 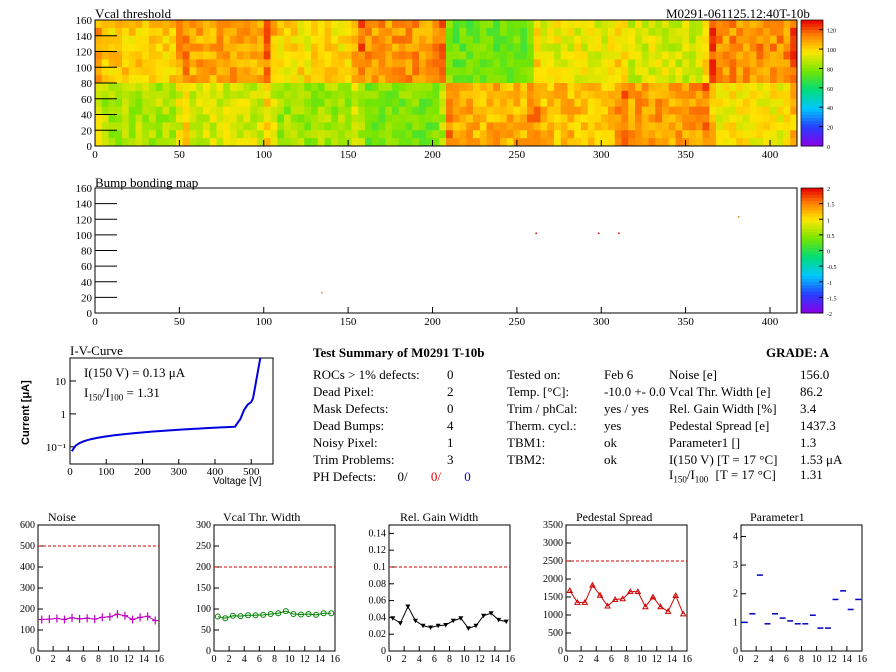 I want to click on plot-y-tick-label: 1500, so click(x=553, y=597).